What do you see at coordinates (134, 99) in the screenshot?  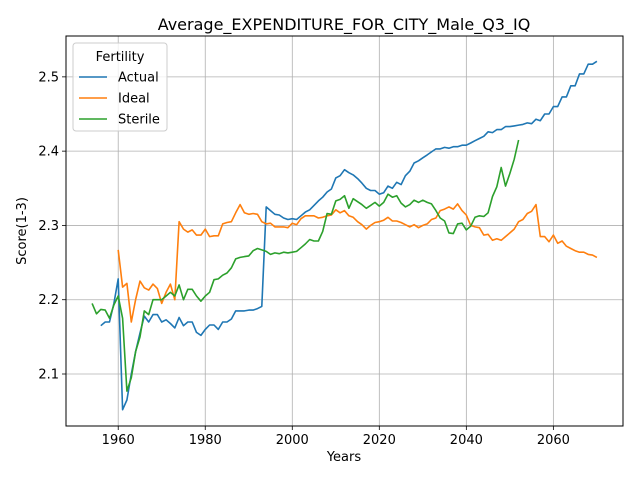 I see `legend-label-ideal: Ideal` at bounding box center [134, 99].